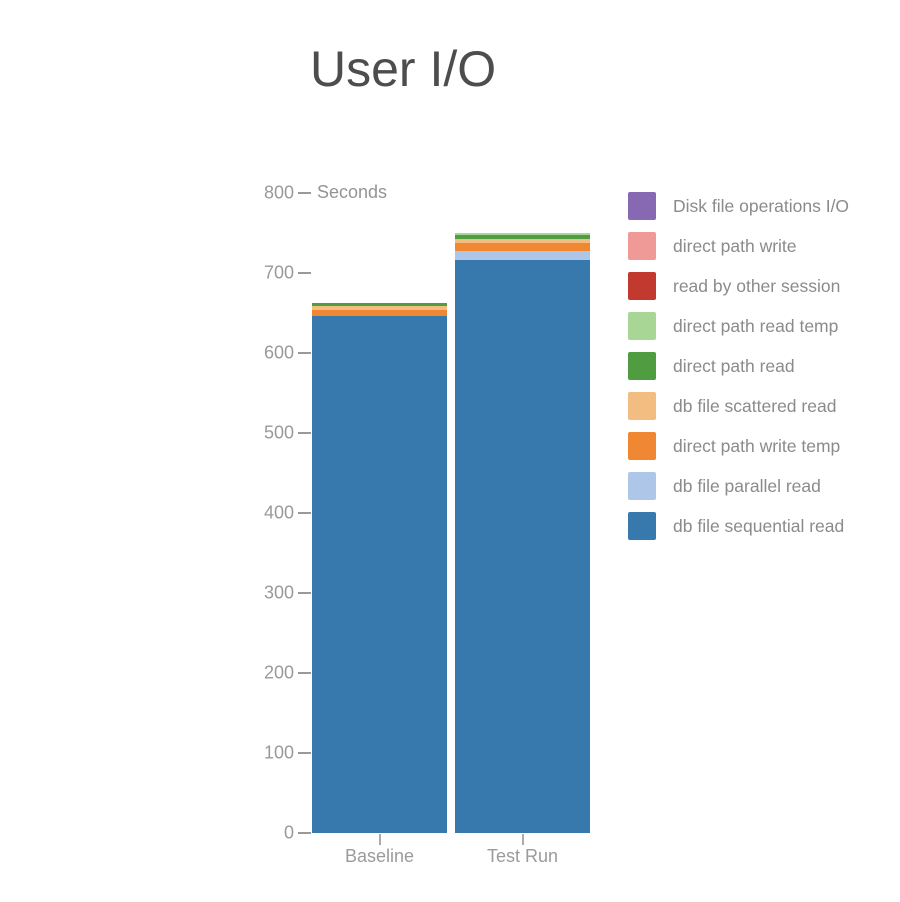 The width and height of the screenshot is (900, 902). I want to click on segment-baseline-db-file-scattered-read, so click(379, 307).